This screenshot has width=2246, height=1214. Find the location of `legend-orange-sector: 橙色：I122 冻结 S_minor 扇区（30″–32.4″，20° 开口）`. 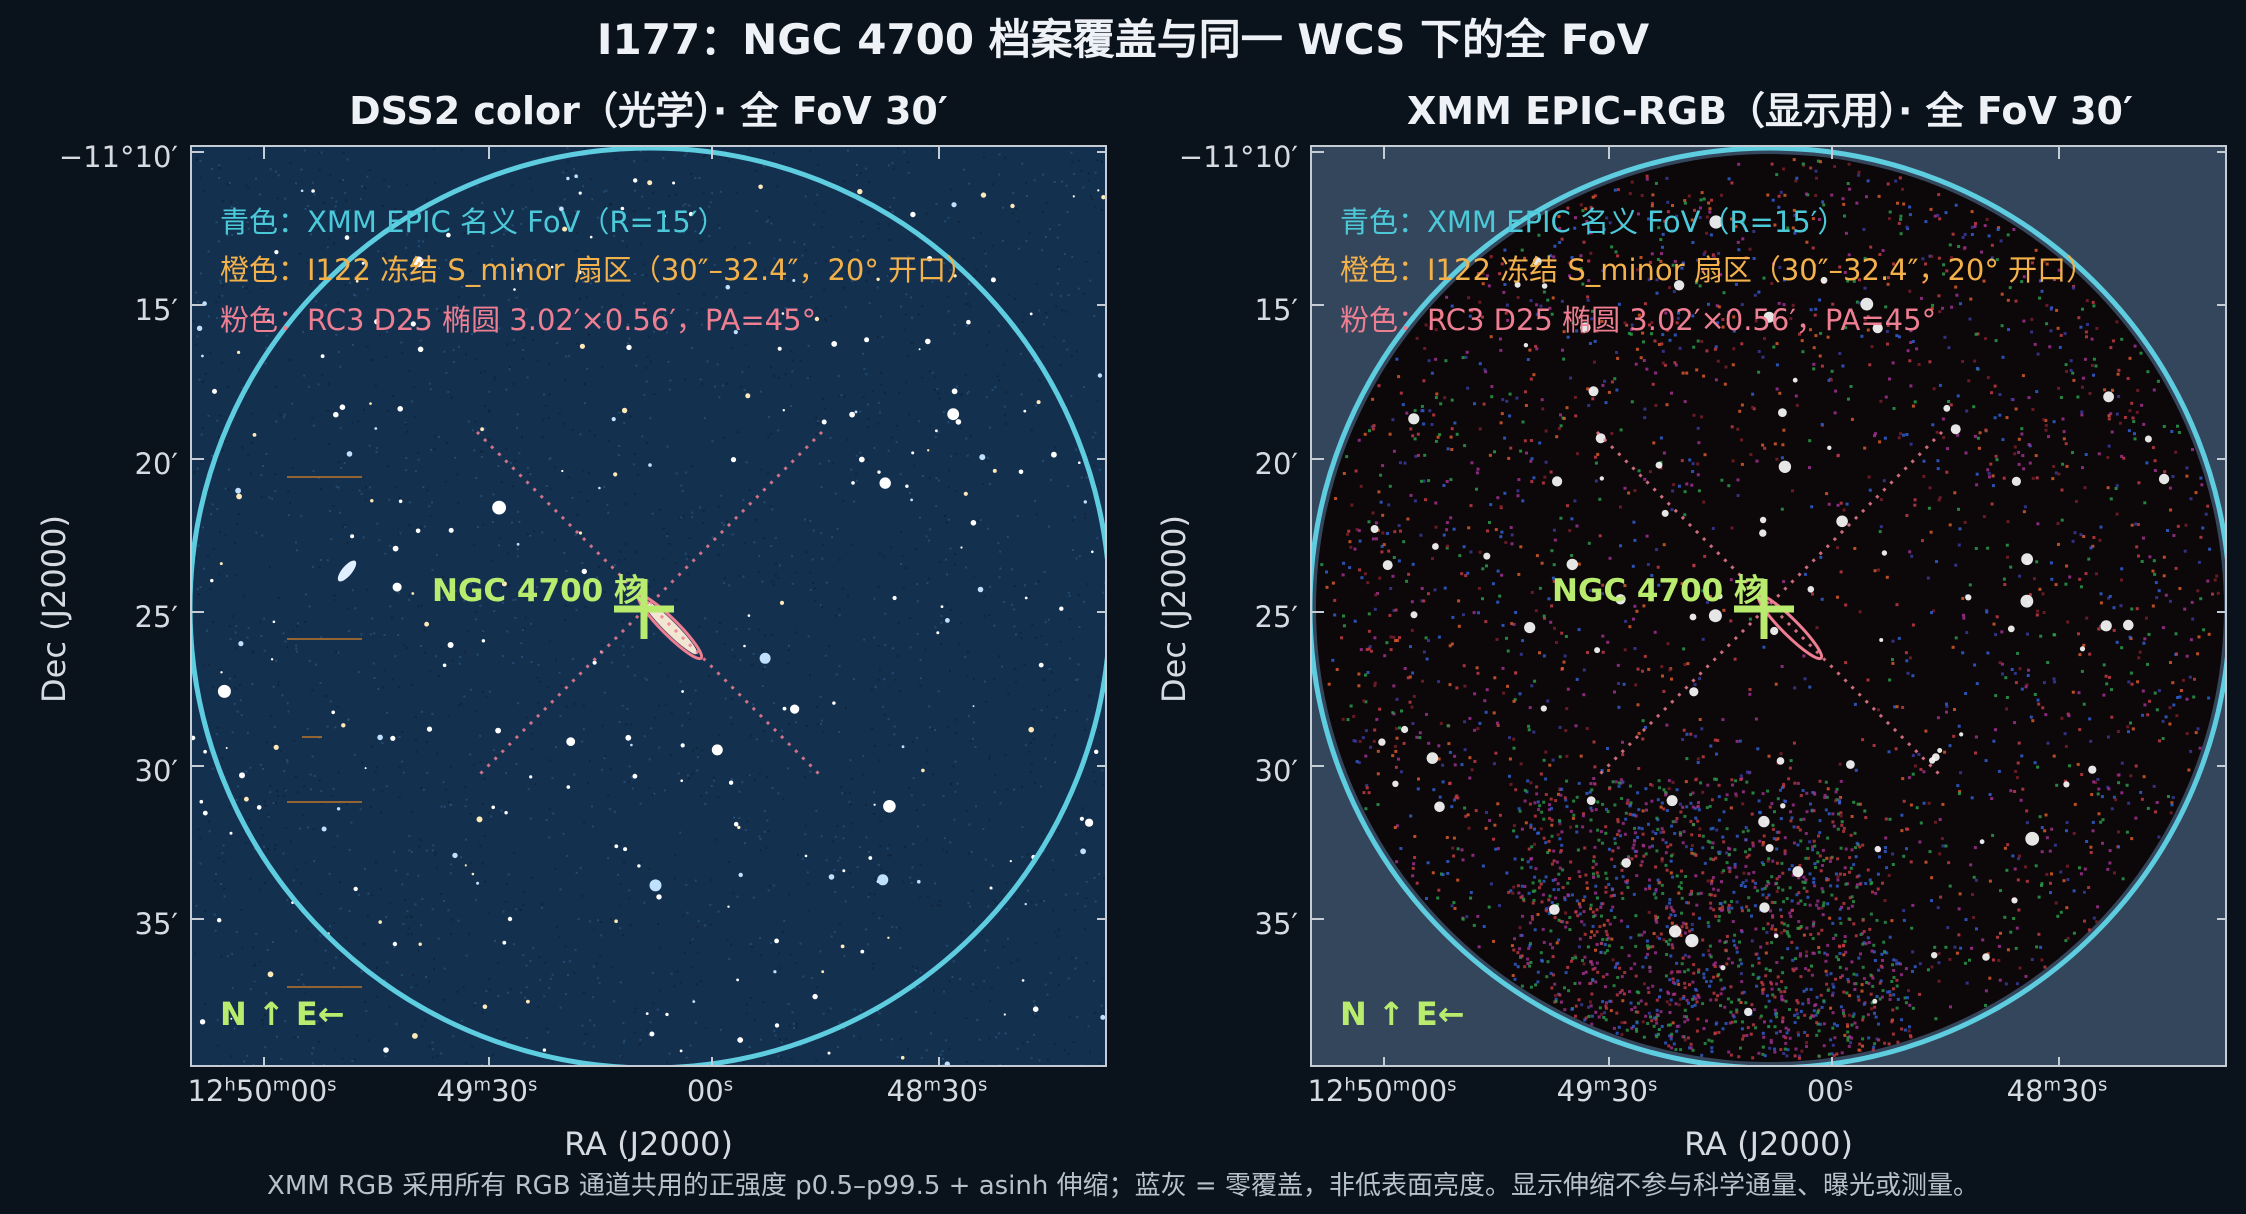

legend-orange-sector: 橙色：I122 冻结 S_minor 扇区（30″–32.4″，20° 开口） is located at coordinates (598, 270).